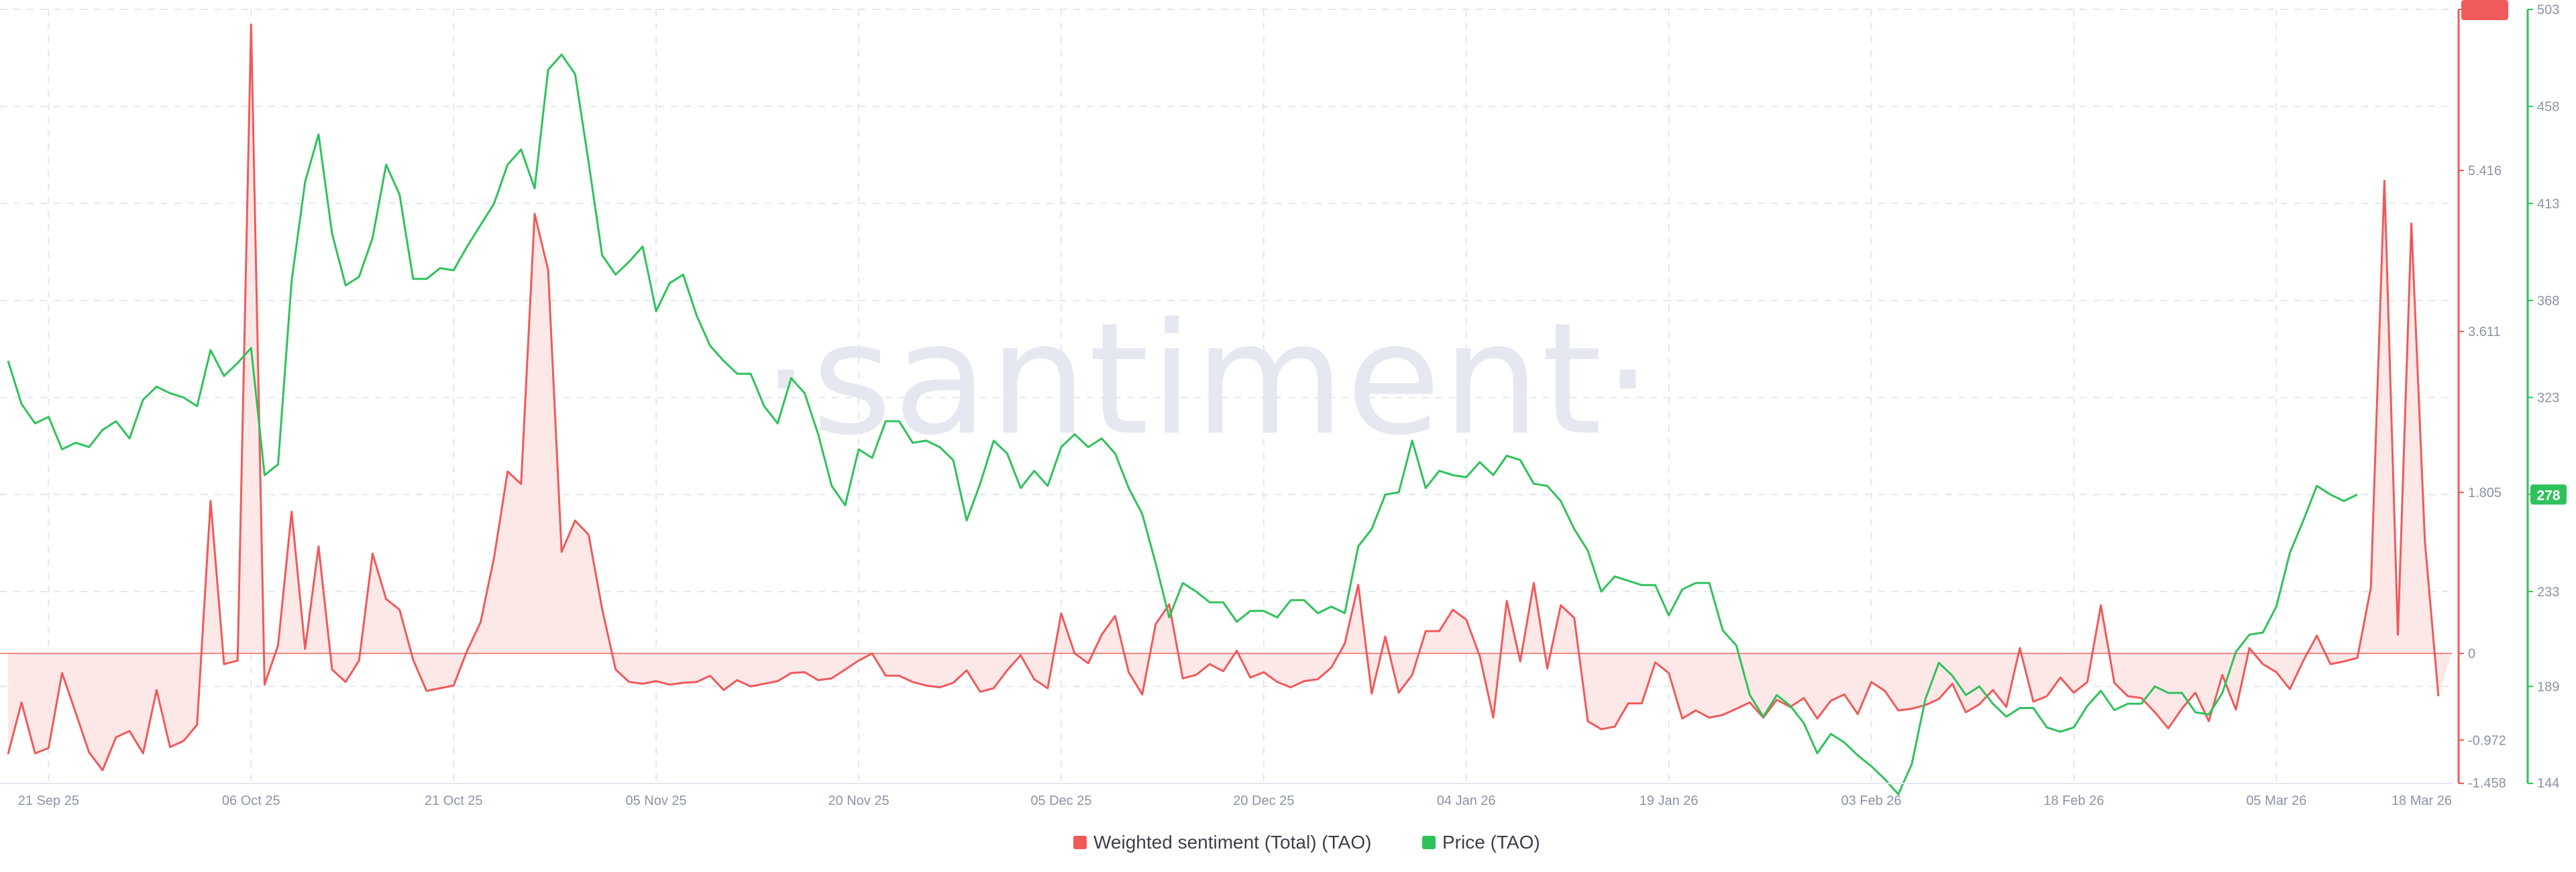 The width and height of the screenshot is (2576, 872). What do you see at coordinates (2487, 783) in the screenshot?
I see `sentiment-tick-label: -1.458` at bounding box center [2487, 783].